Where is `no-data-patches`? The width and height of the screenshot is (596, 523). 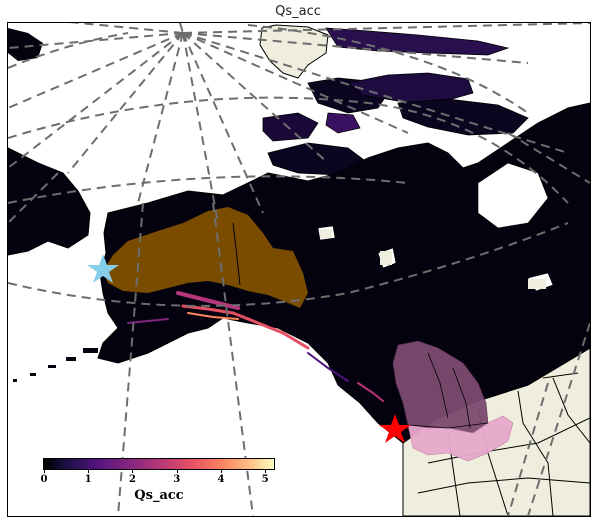 no-data-patches is located at coordinates (433, 259).